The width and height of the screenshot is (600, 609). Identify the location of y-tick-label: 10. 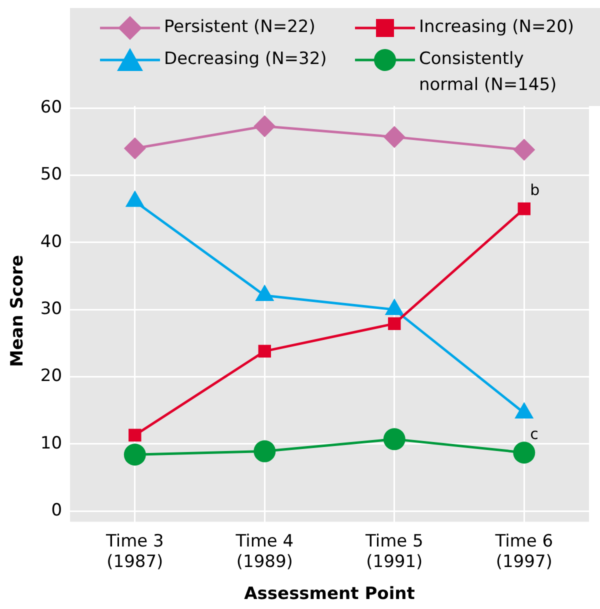
(51, 443).